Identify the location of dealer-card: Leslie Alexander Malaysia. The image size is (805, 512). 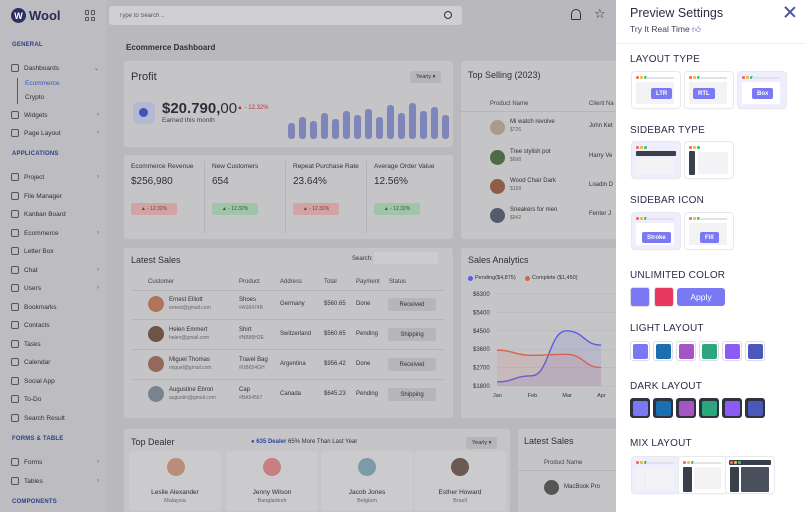
(175, 481).